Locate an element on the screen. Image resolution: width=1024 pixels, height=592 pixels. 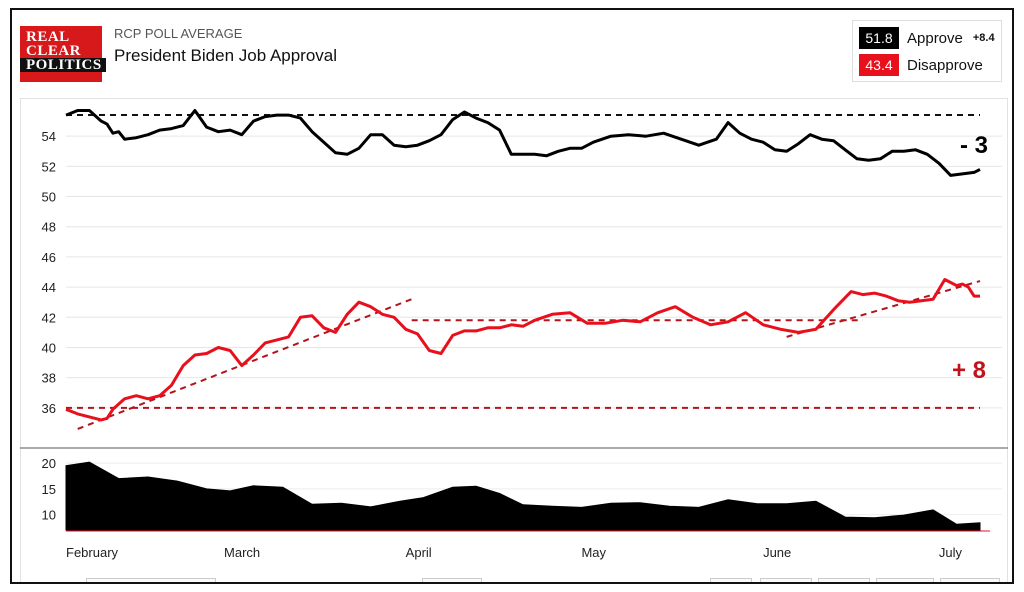
y-tick-label: 36 is located at coordinates (49, 408).